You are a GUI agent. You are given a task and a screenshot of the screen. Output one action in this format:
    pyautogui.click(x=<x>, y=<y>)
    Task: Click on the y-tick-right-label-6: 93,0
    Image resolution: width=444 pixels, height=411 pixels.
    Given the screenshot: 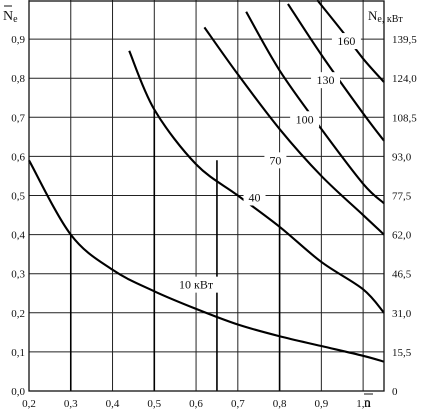 What is the action you would take?
    pyautogui.click(x=402, y=157)
    